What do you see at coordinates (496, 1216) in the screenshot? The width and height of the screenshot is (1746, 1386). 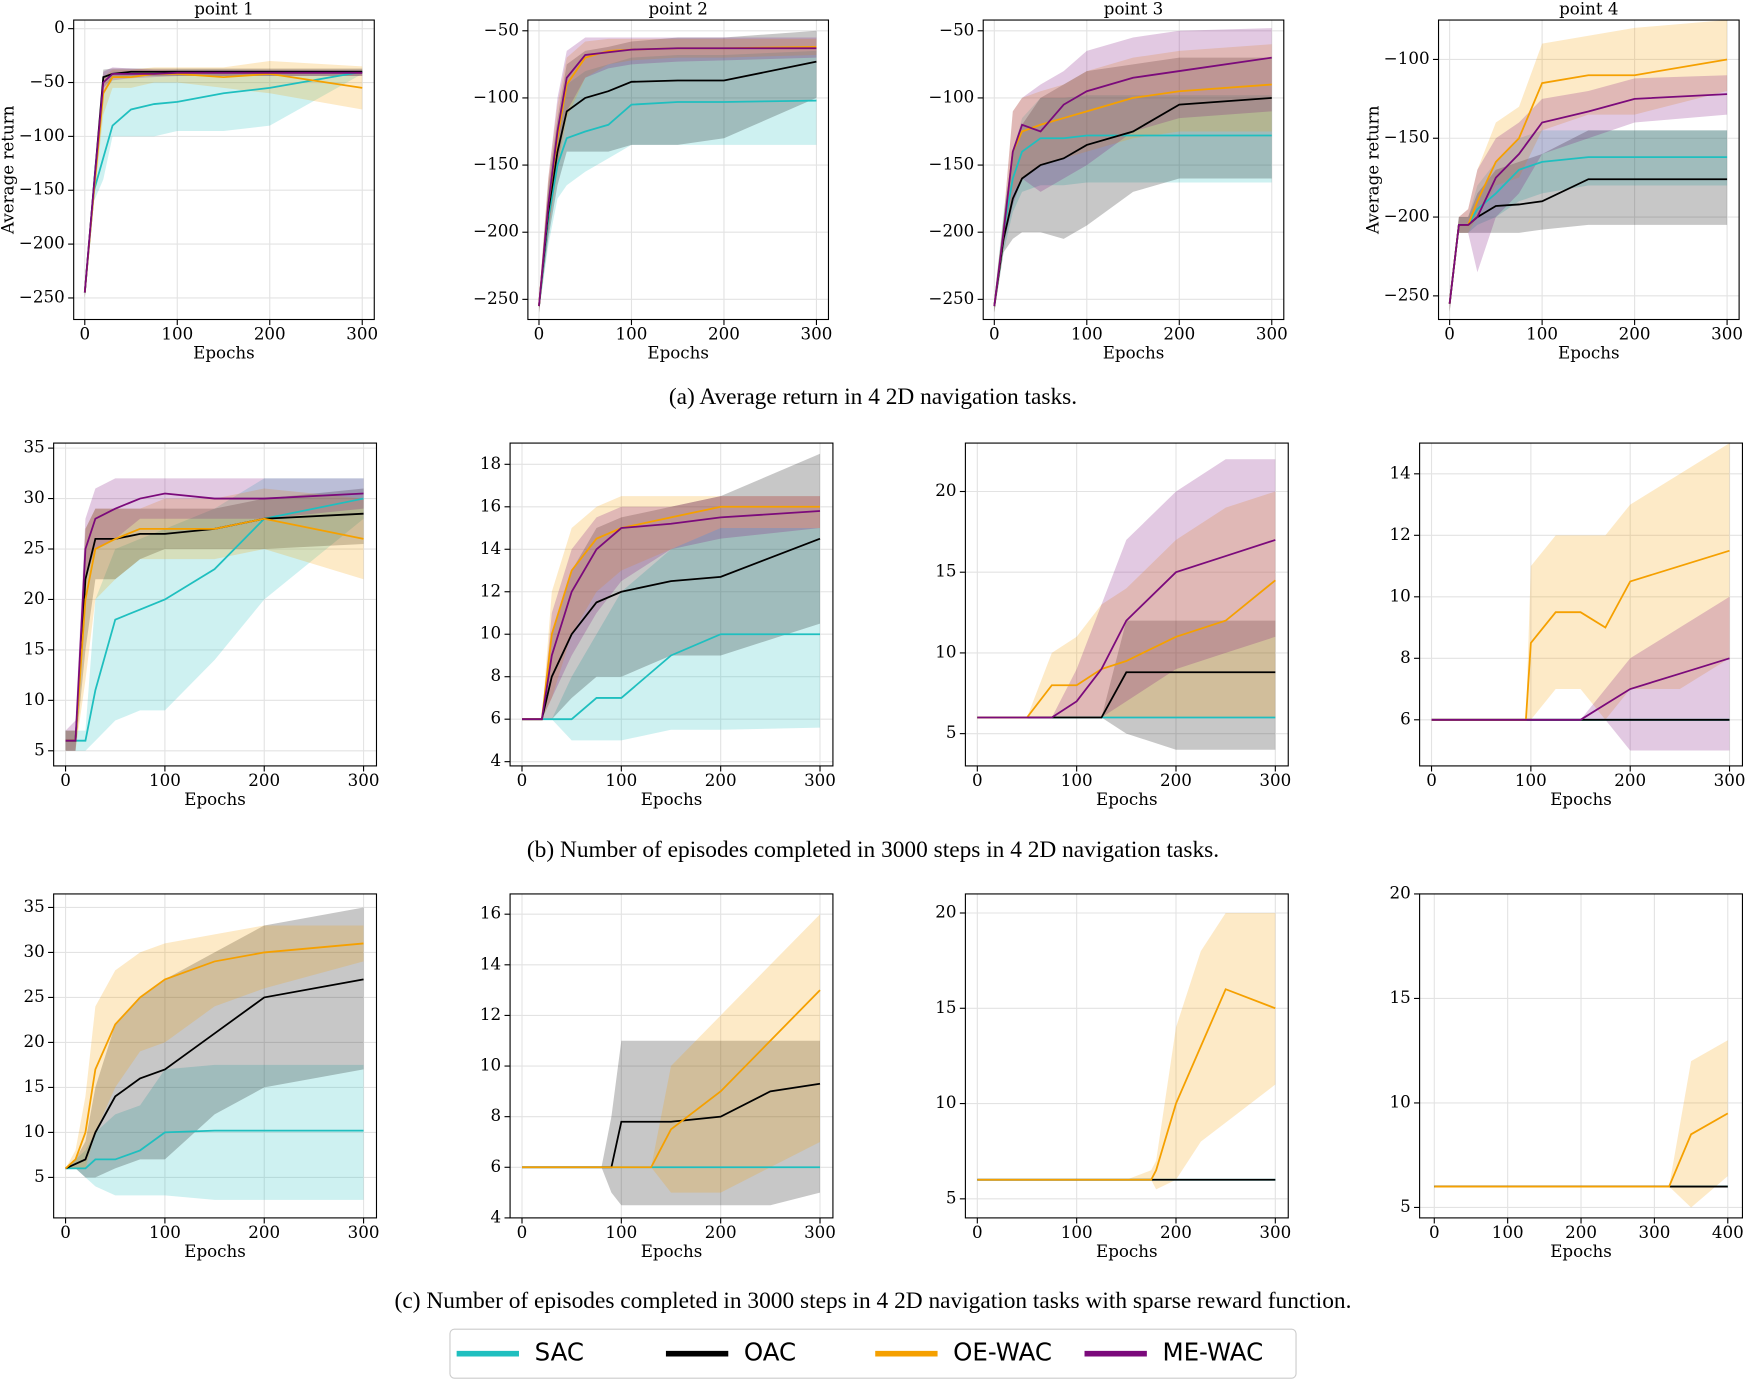 I see `y-tick-label: 4` at bounding box center [496, 1216].